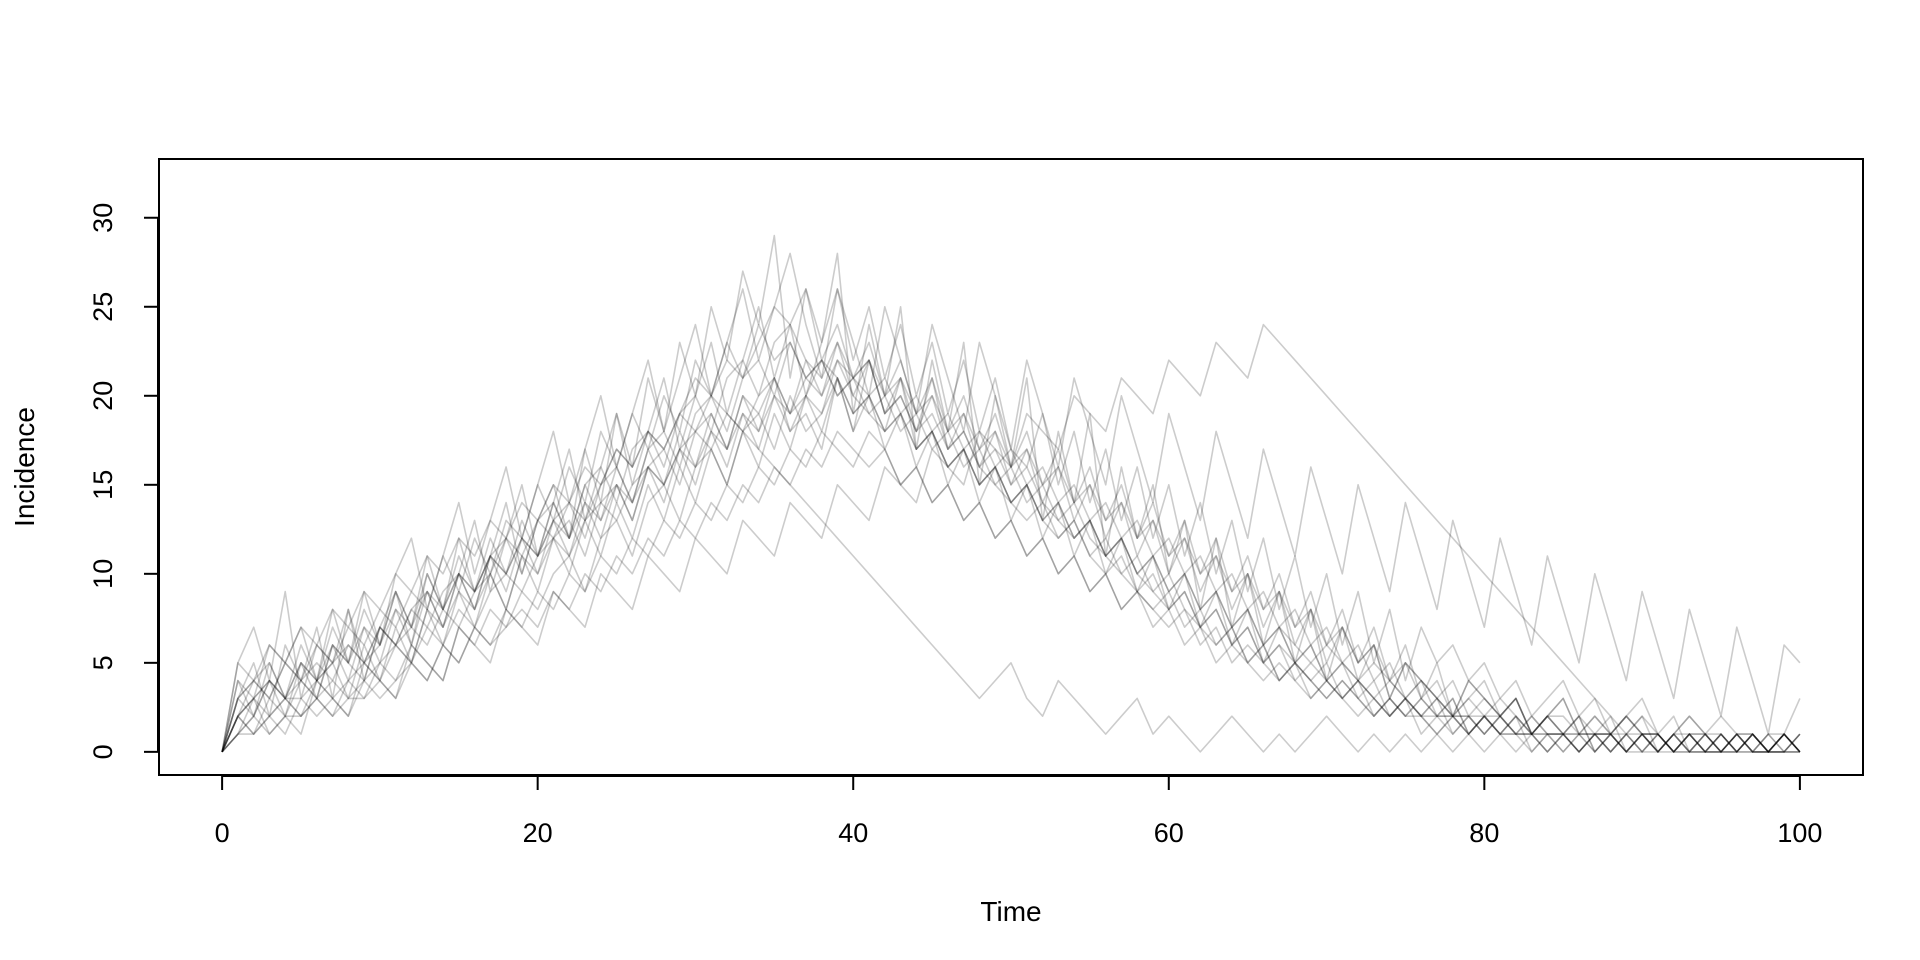 Image resolution: width=1920 pixels, height=960 pixels. What do you see at coordinates (103, 485) in the screenshot?
I see `y-tick-label-15: 15` at bounding box center [103, 485].